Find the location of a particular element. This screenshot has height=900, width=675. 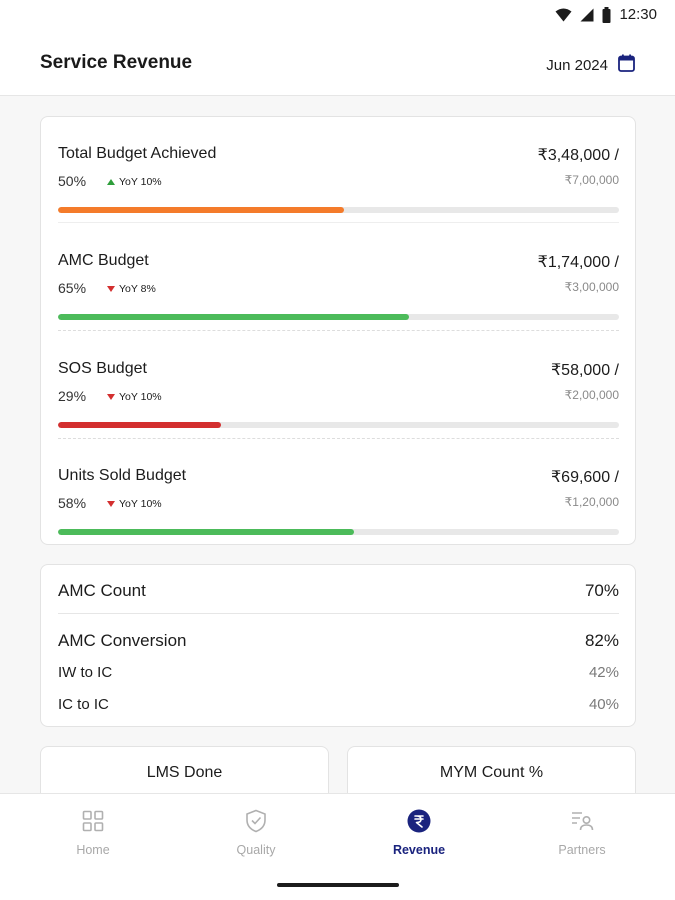

budget-amount: ₹3,48,000 / is located at coordinates (578, 155).